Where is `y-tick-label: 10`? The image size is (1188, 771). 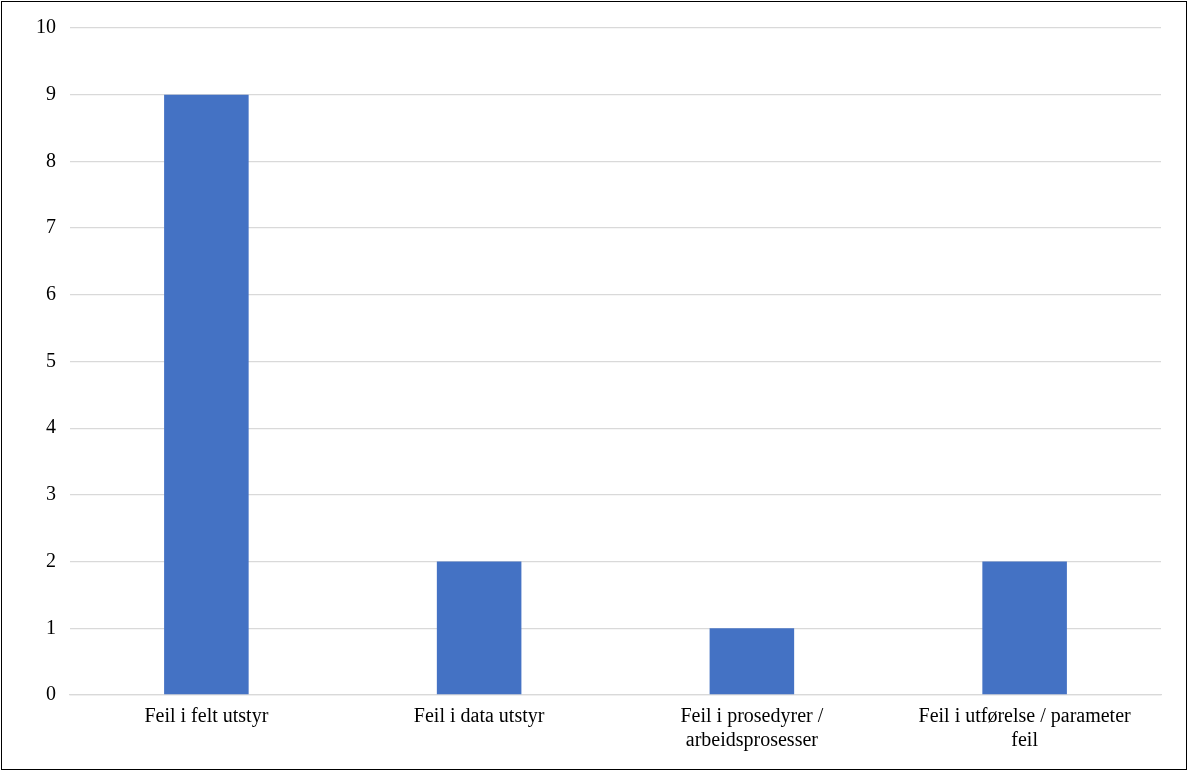
y-tick-label: 10 is located at coordinates (46, 26).